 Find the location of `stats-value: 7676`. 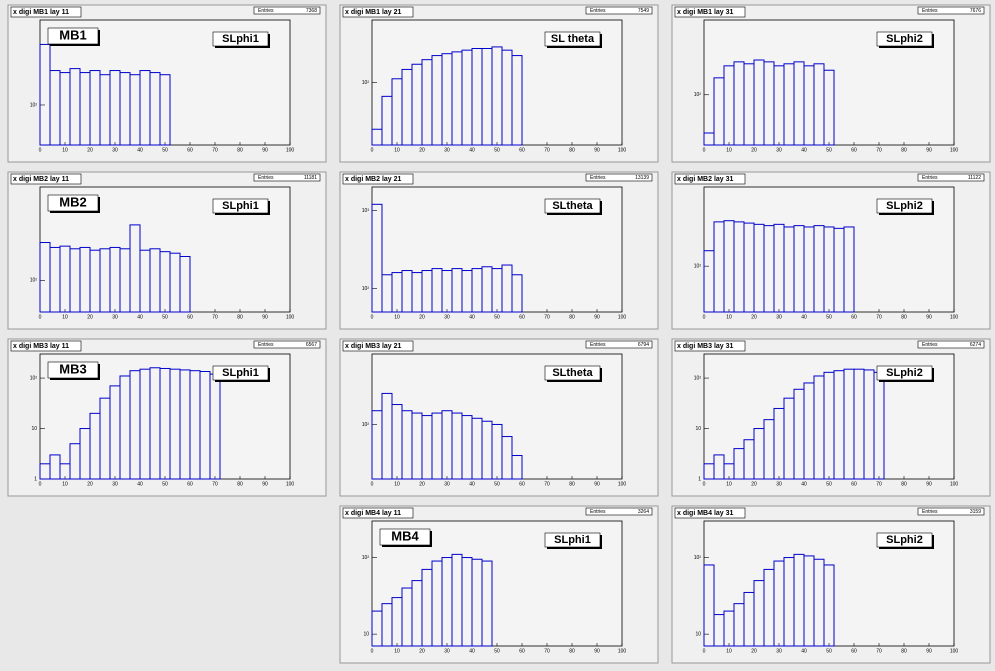

stats-value: 7676 is located at coordinates (975, 11).